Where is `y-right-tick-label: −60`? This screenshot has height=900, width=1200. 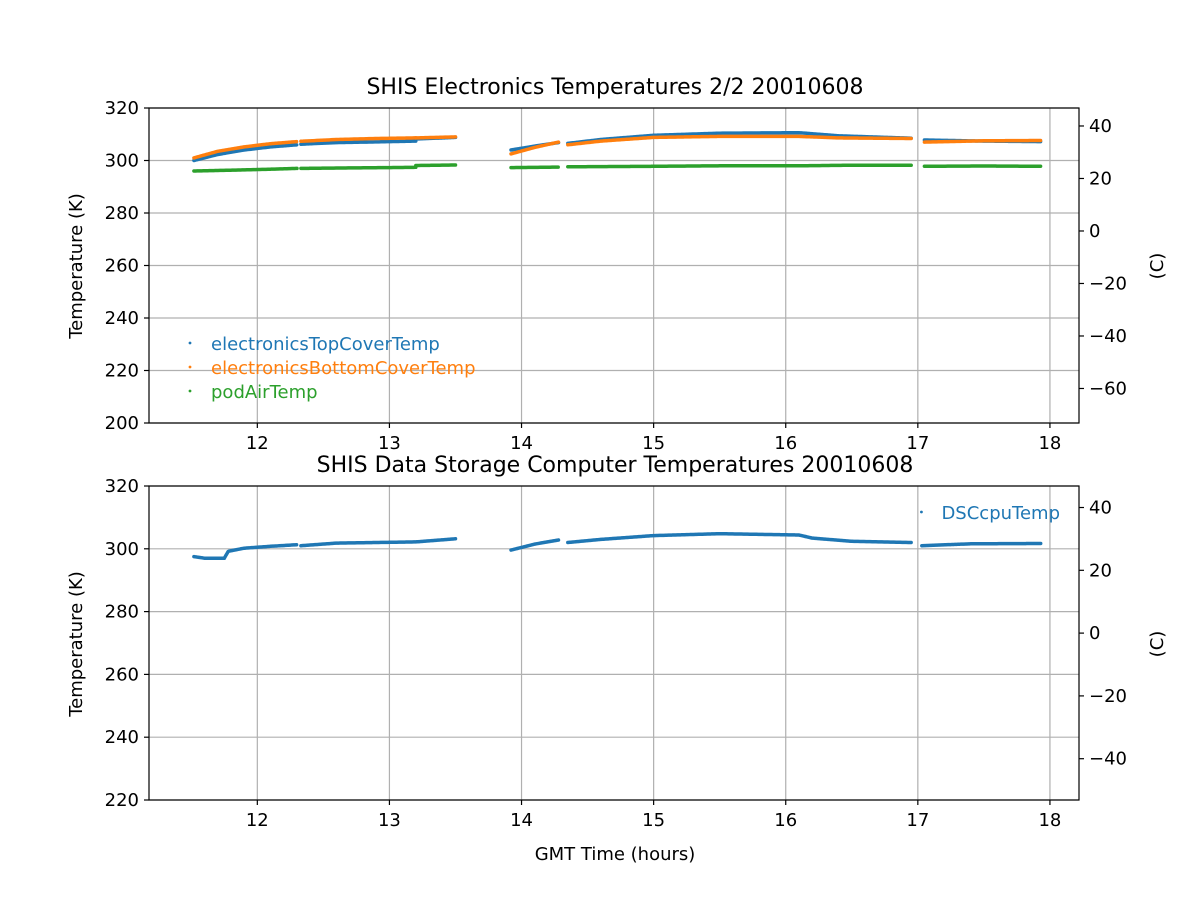 y-right-tick-label: −60 is located at coordinates (1108, 388).